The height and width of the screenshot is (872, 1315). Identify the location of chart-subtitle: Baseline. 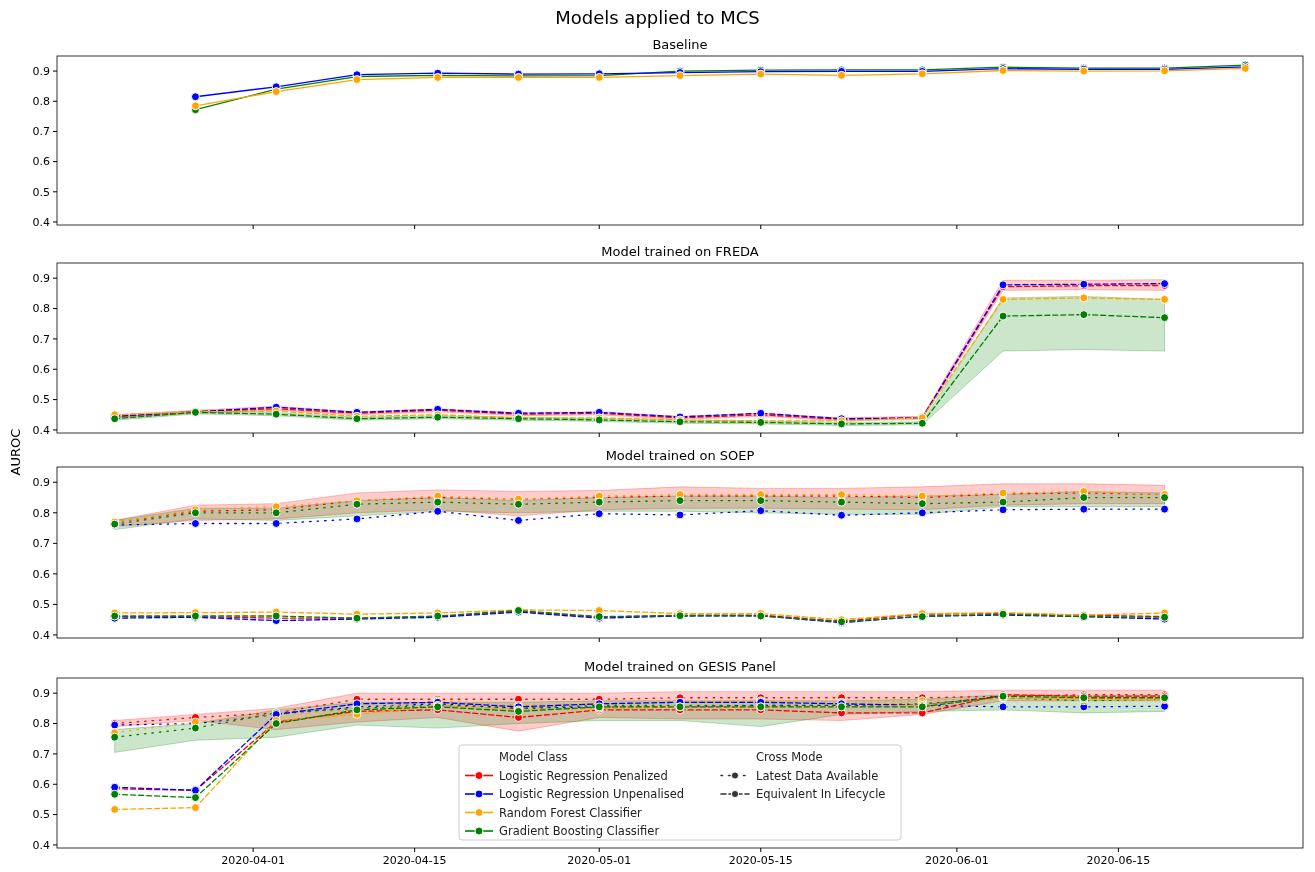
(680, 44).